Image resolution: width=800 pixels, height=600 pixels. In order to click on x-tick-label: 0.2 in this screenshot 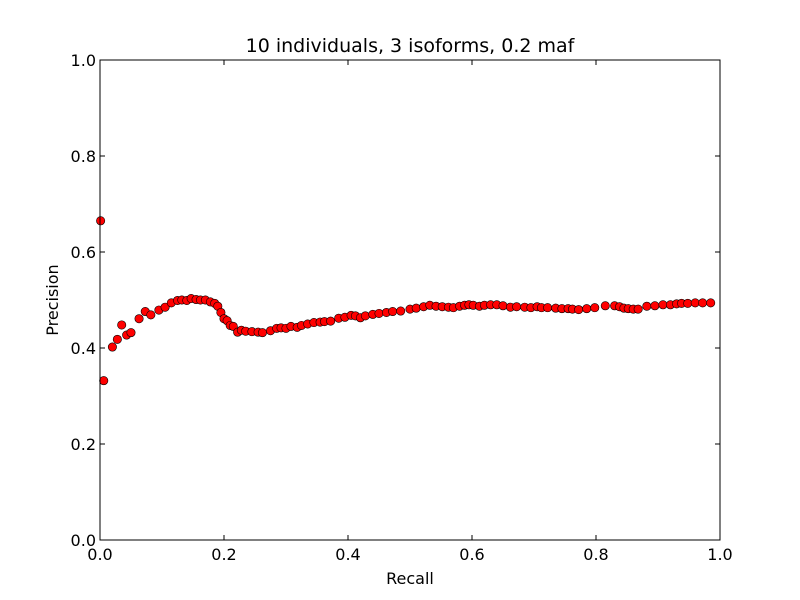, I will do `click(223, 554)`.